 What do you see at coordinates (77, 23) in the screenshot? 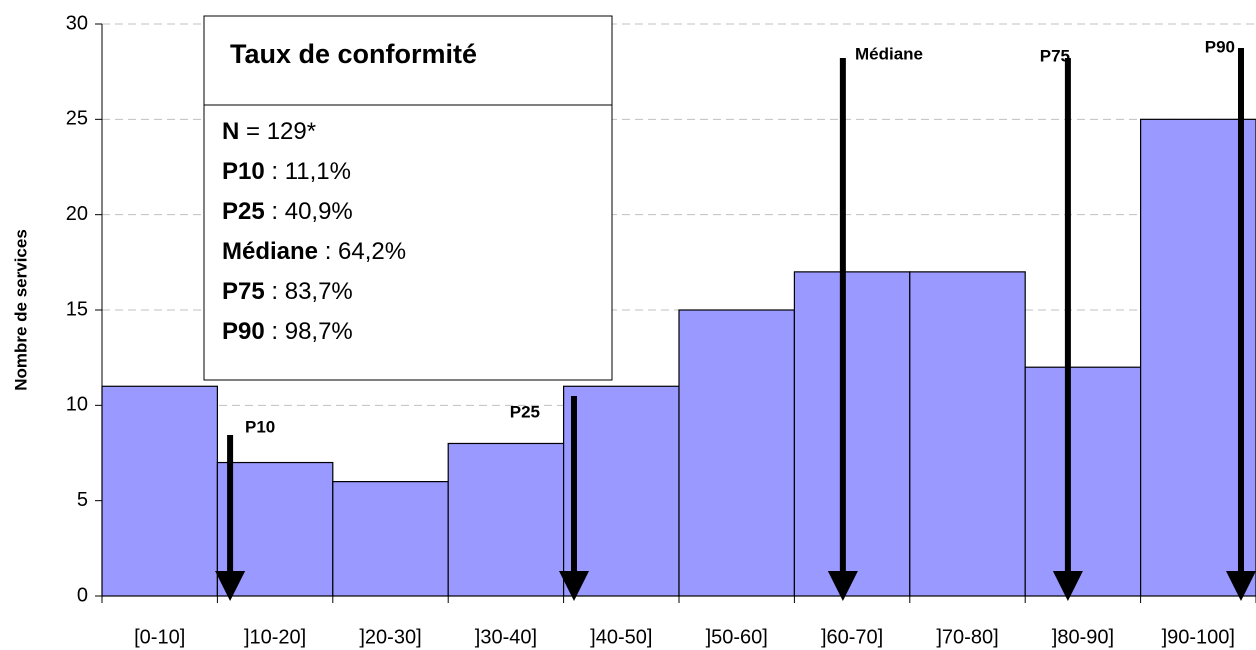
I see `y-tick-label: 30` at bounding box center [77, 23].